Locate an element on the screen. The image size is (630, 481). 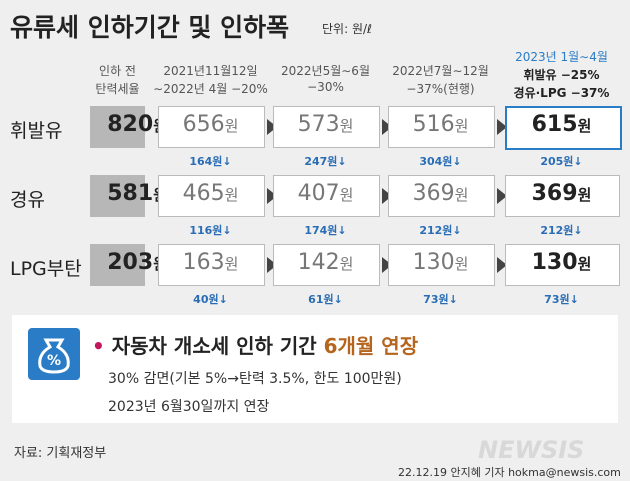
highlight: 6개월 연장 is located at coordinates (371, 346).